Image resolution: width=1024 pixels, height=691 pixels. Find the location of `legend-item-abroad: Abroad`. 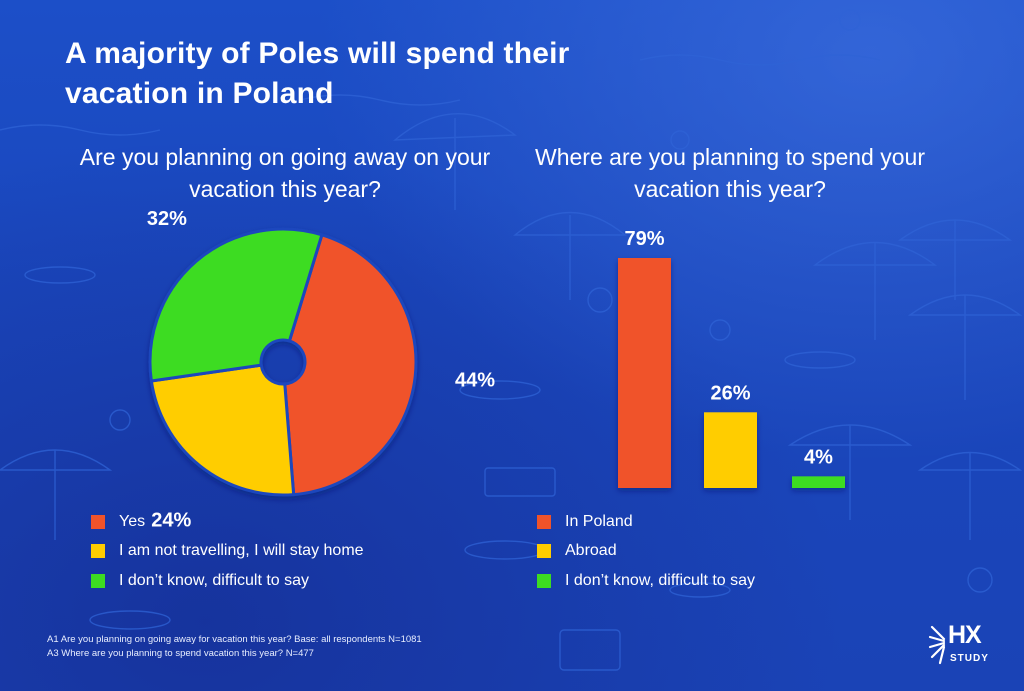

legend-item-abroad: Abroad is located at coordinates (646, 552).